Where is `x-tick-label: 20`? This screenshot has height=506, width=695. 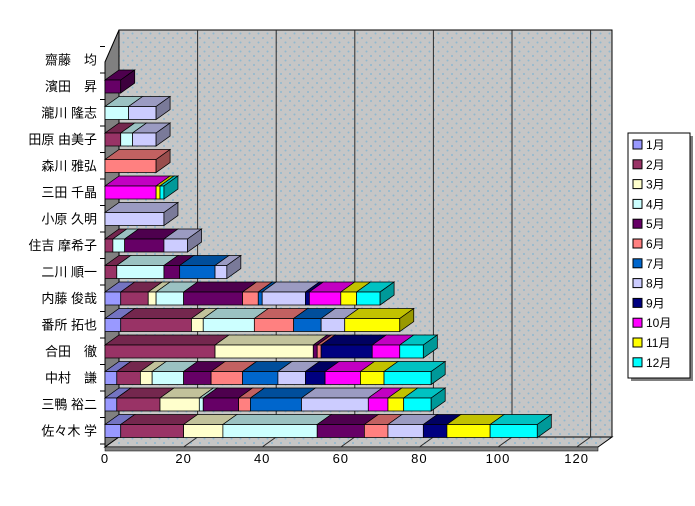
x-tick-label: 20 is located at coordinates (183, 458).